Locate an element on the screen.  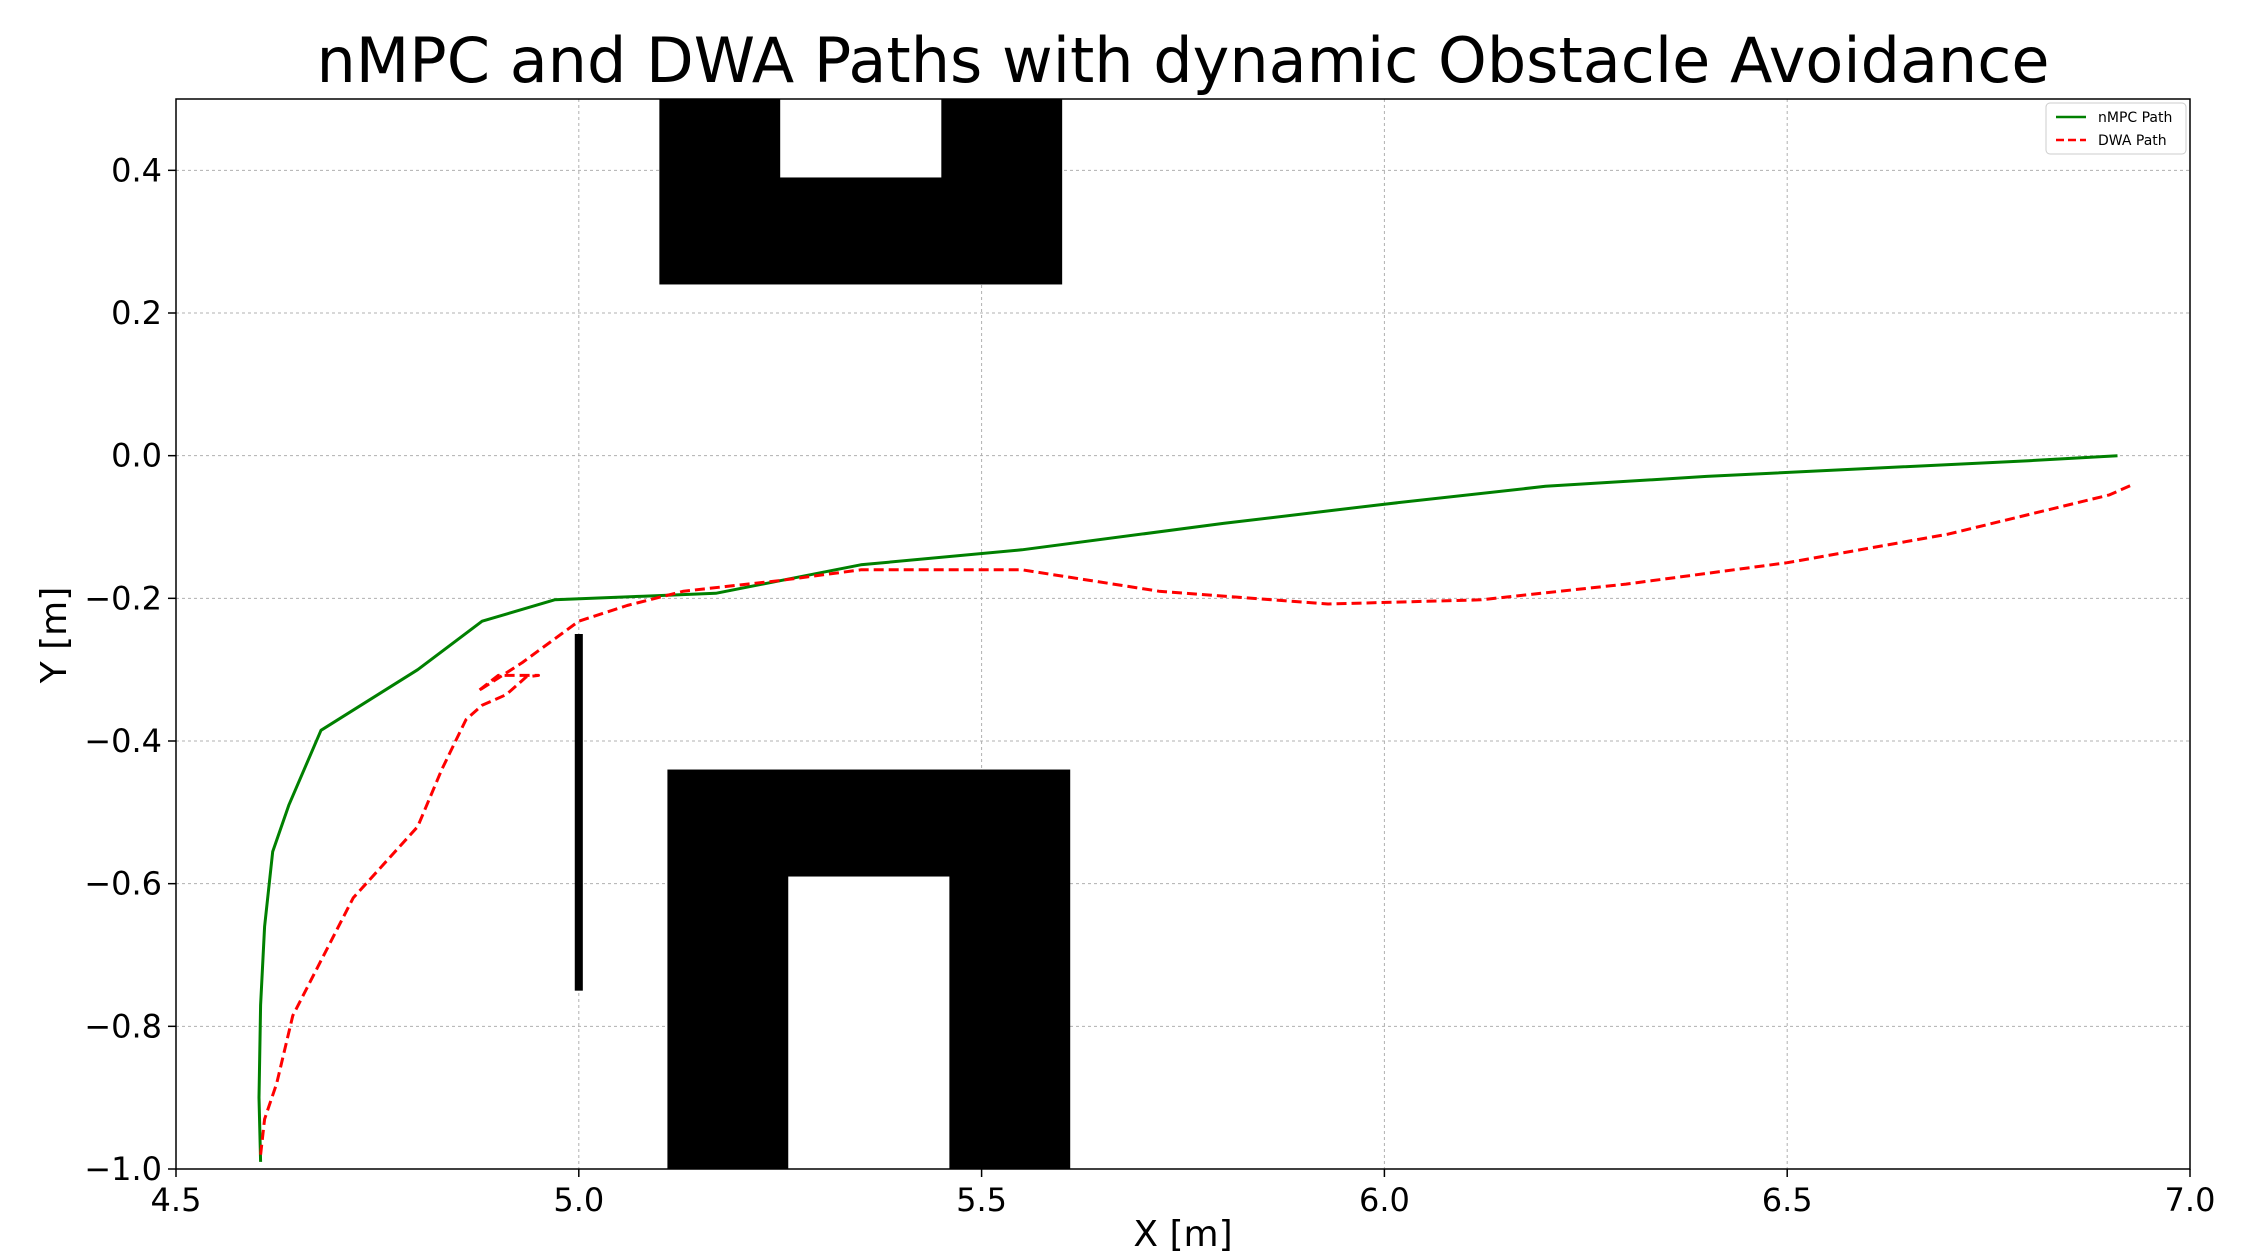
y-tick-label: 0.2 is located at coordinates (136, 313).